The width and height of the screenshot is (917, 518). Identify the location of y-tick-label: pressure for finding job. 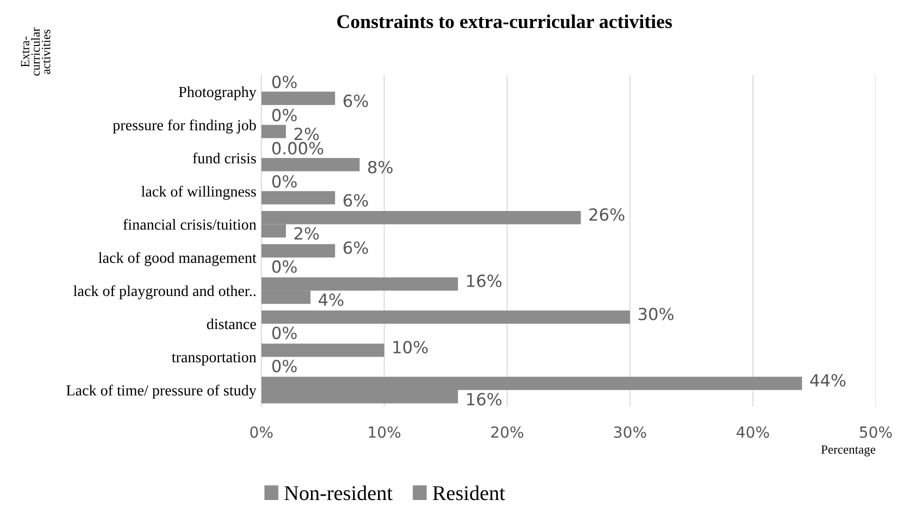
(184, 126).